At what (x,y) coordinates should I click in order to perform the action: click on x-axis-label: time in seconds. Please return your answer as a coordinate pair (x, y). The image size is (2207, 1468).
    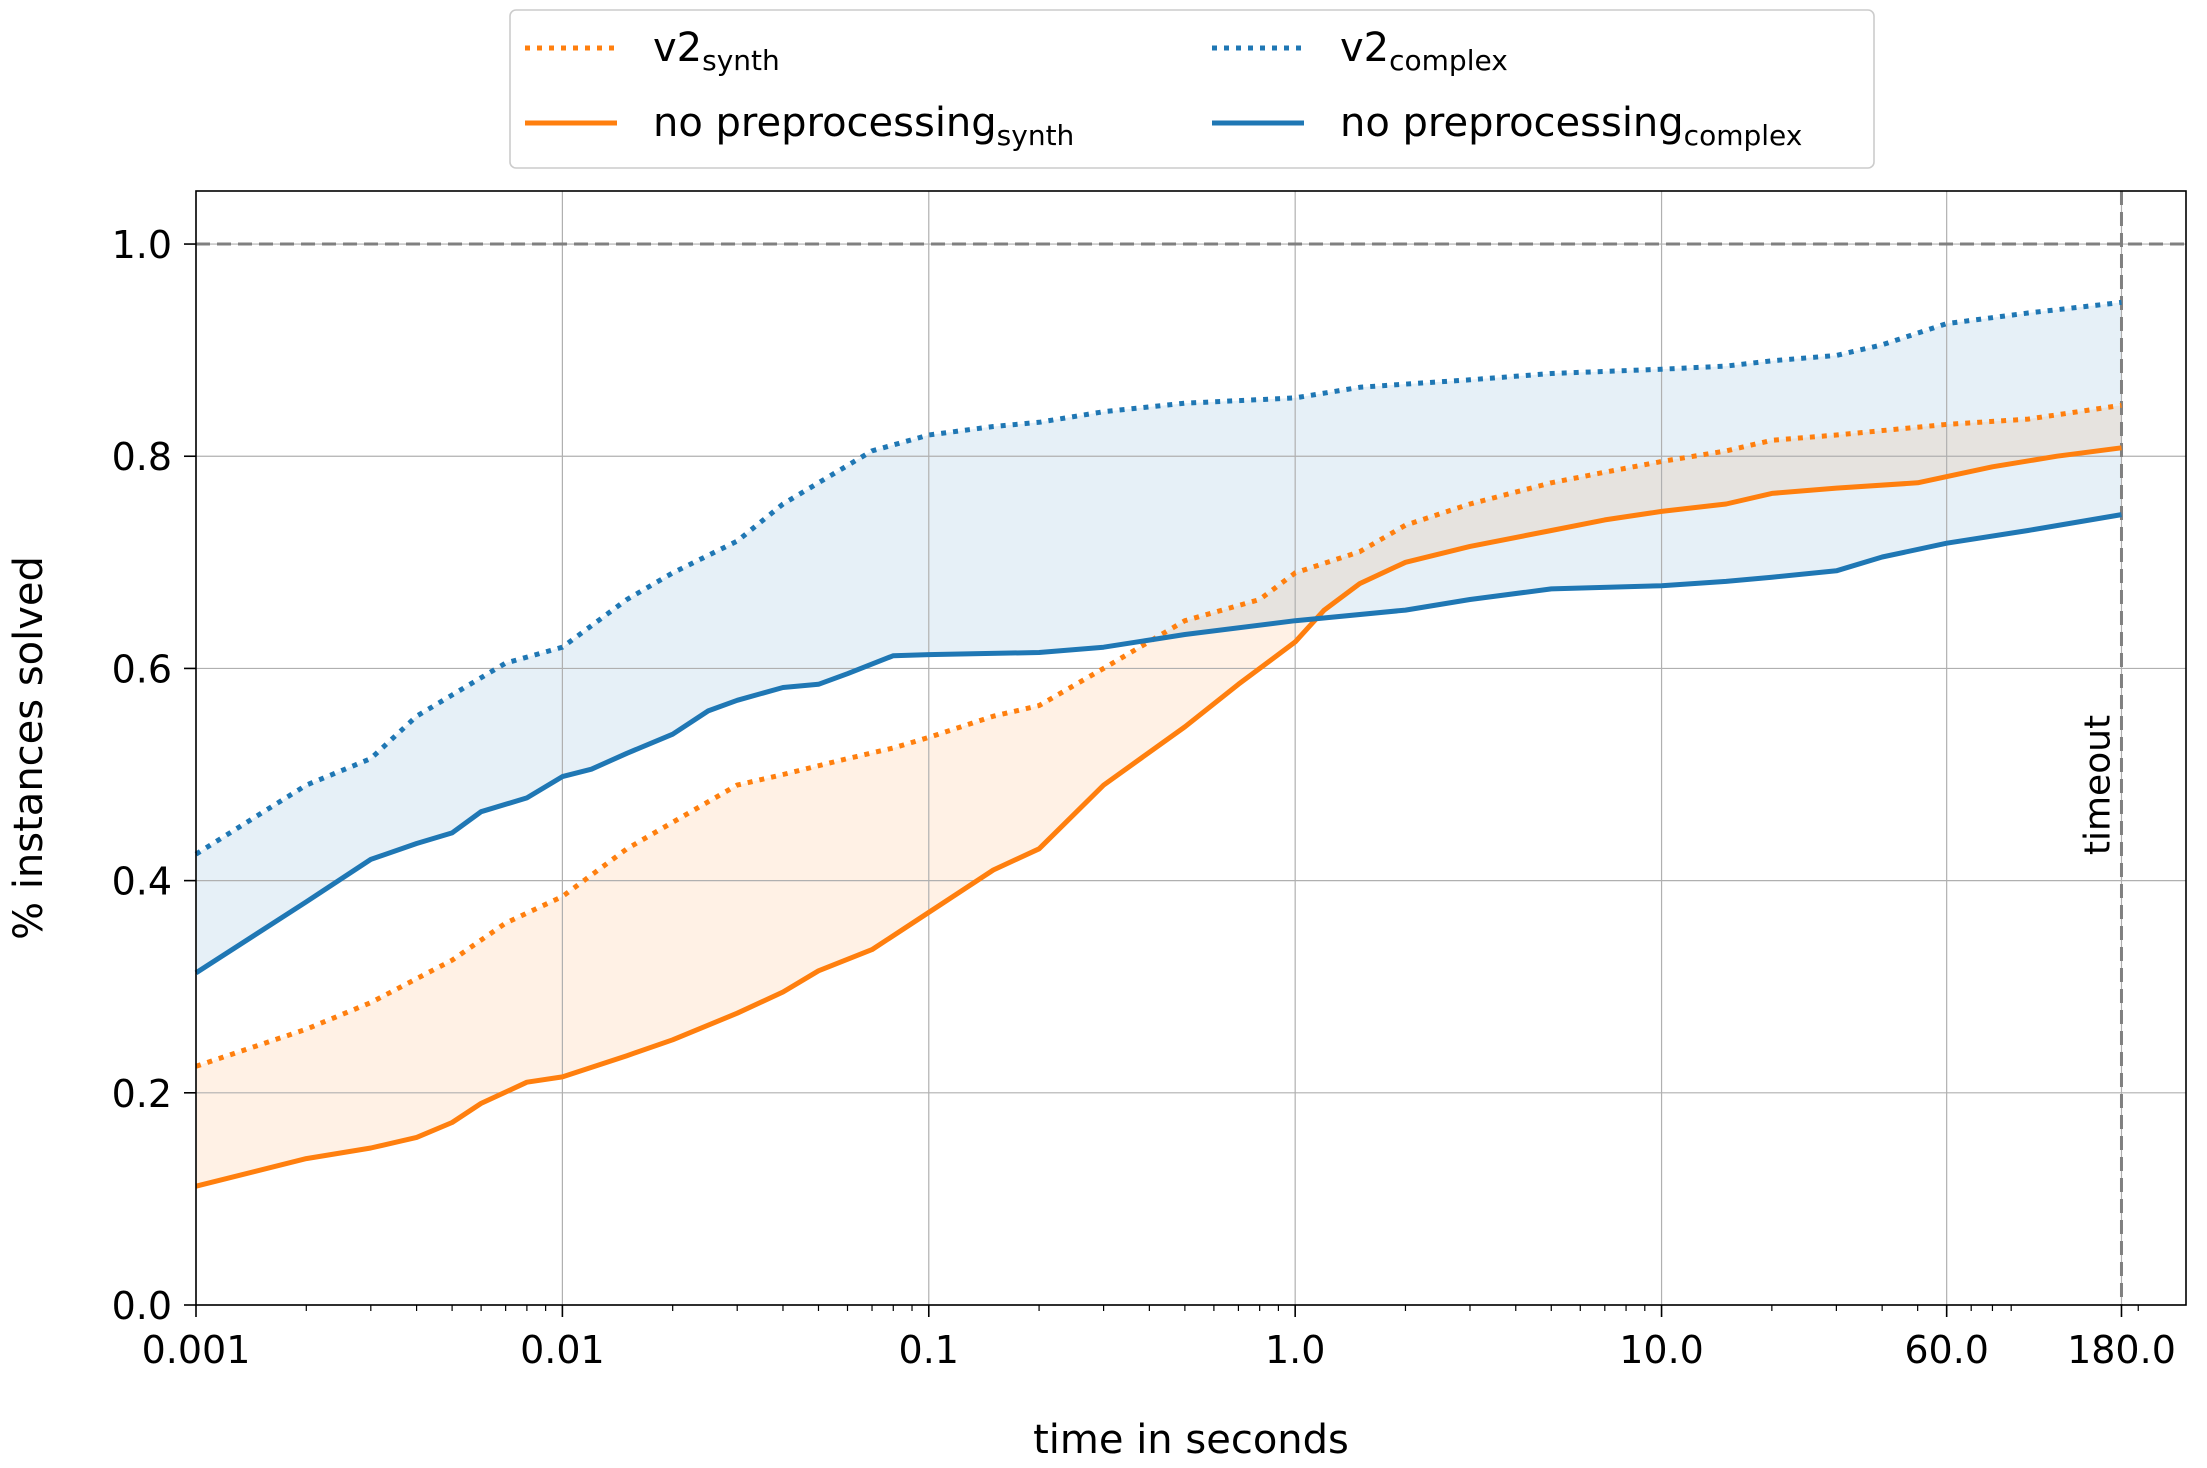
    Looking at the image, I should click on (1191, 1440).